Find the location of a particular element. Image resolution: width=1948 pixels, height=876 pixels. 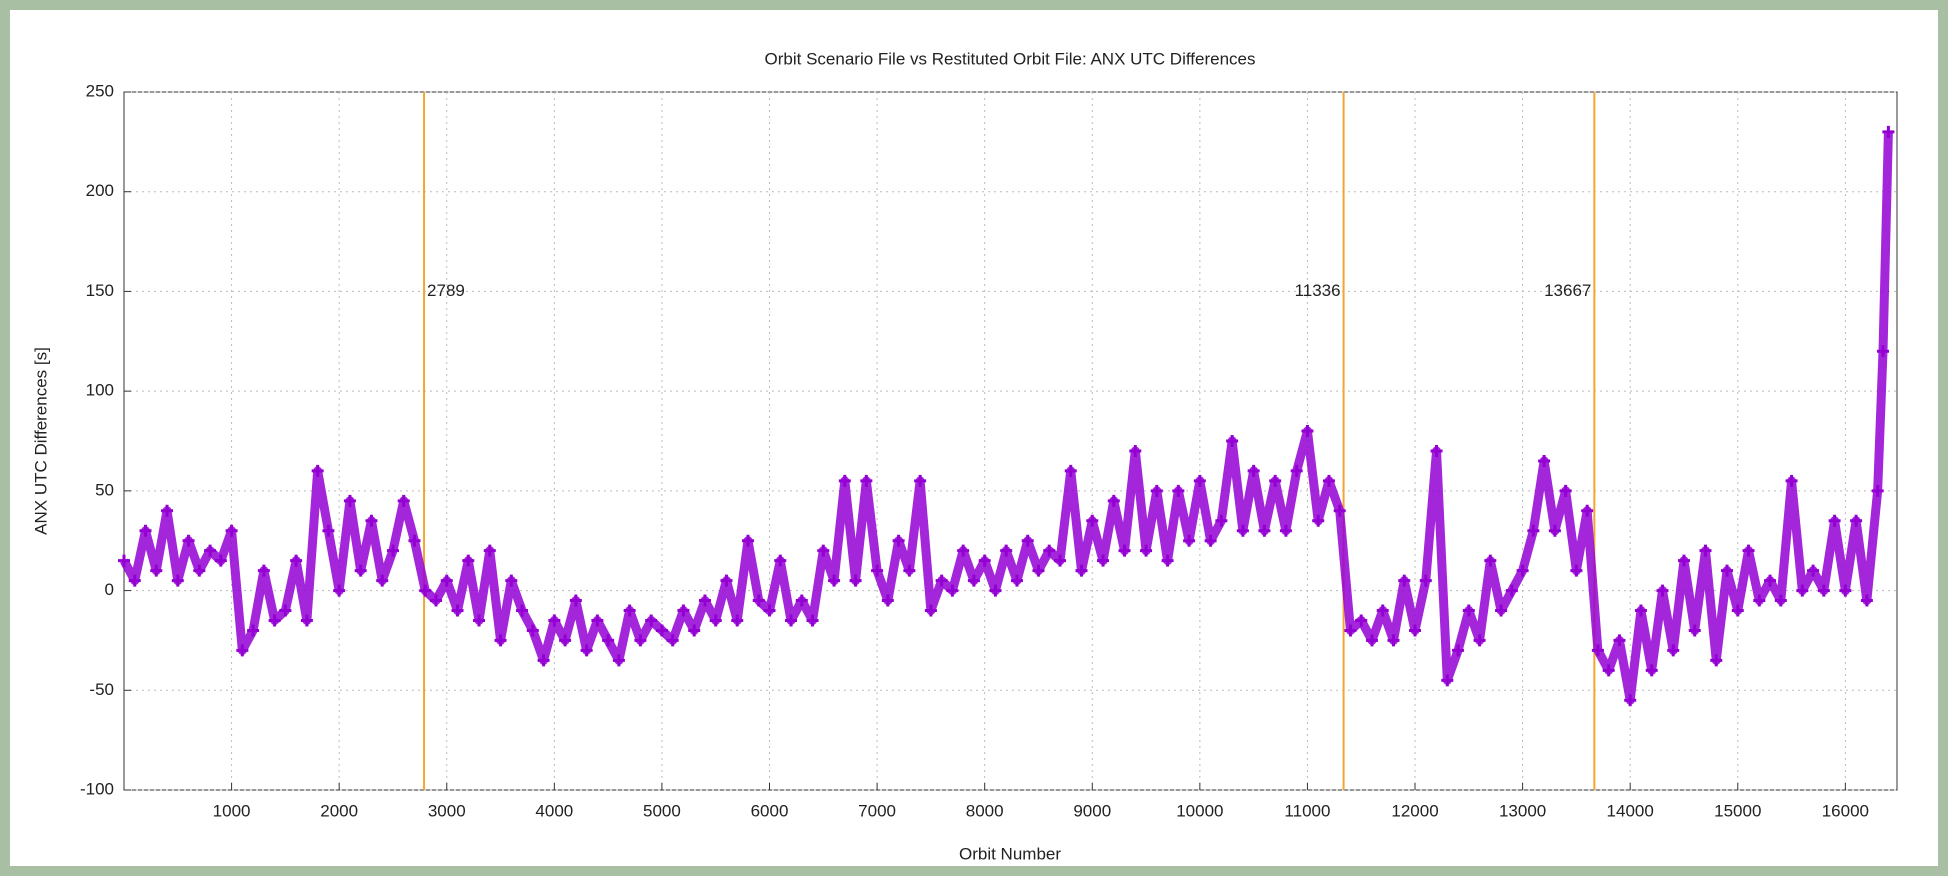

y-tick-label: -50 is located at coordinates (101, 689).